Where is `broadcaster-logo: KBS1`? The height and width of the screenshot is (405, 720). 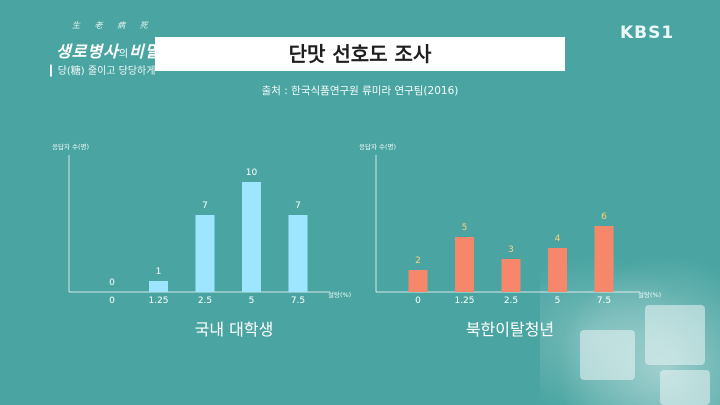 broadcaster-logo: KBS1 is located at coordinates (647, 33).